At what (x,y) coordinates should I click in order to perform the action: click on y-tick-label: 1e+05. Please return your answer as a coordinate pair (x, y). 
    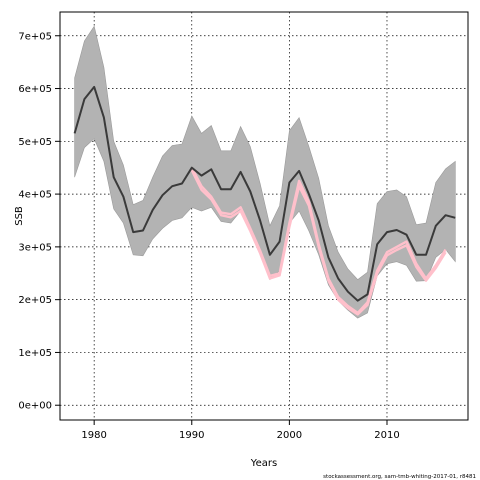
    Looking at the image, I should click on (35, 353).